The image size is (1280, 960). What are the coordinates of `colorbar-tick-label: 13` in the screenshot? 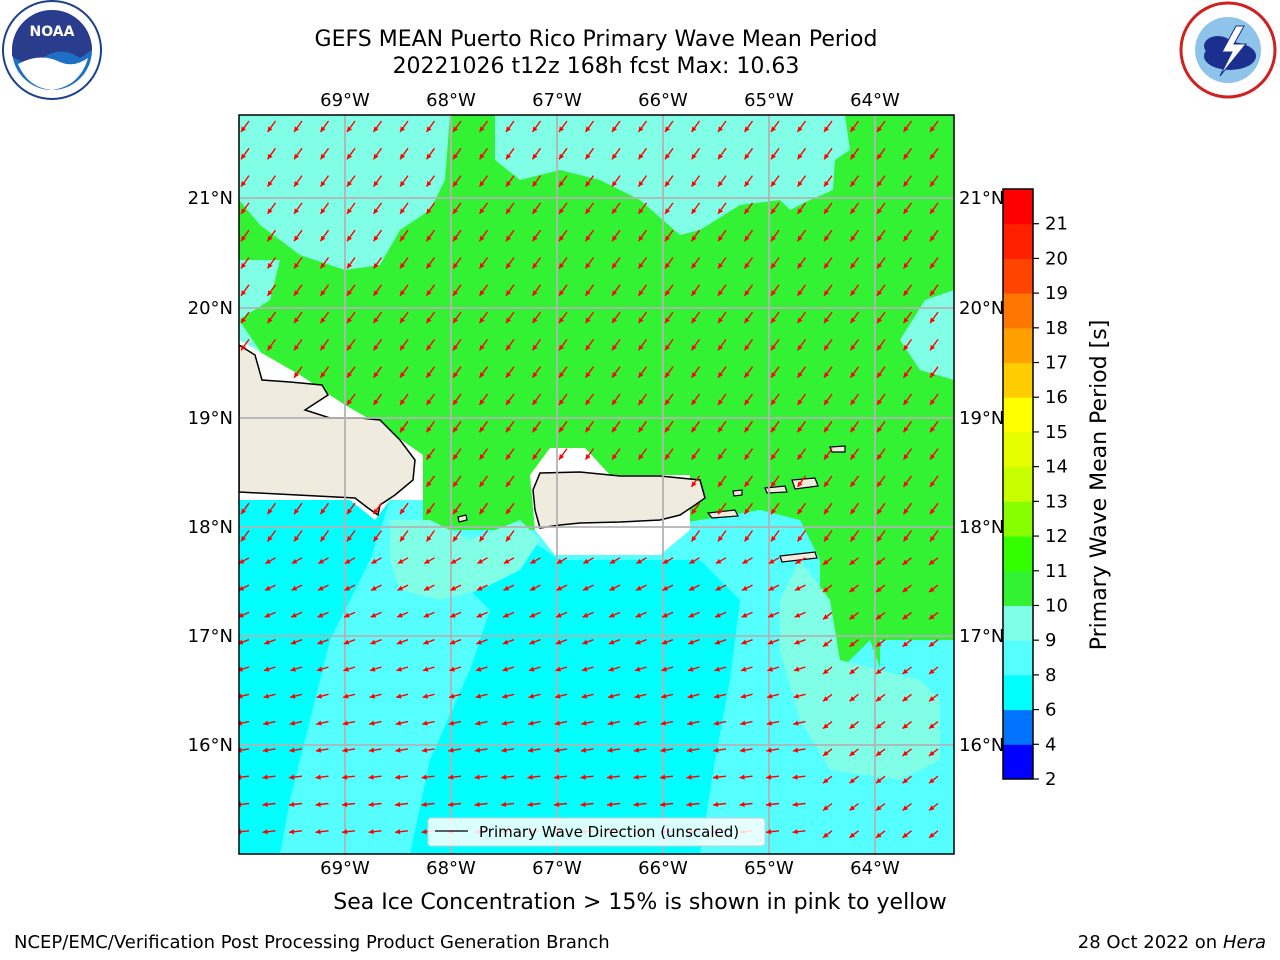 It's located at (1056, 501).